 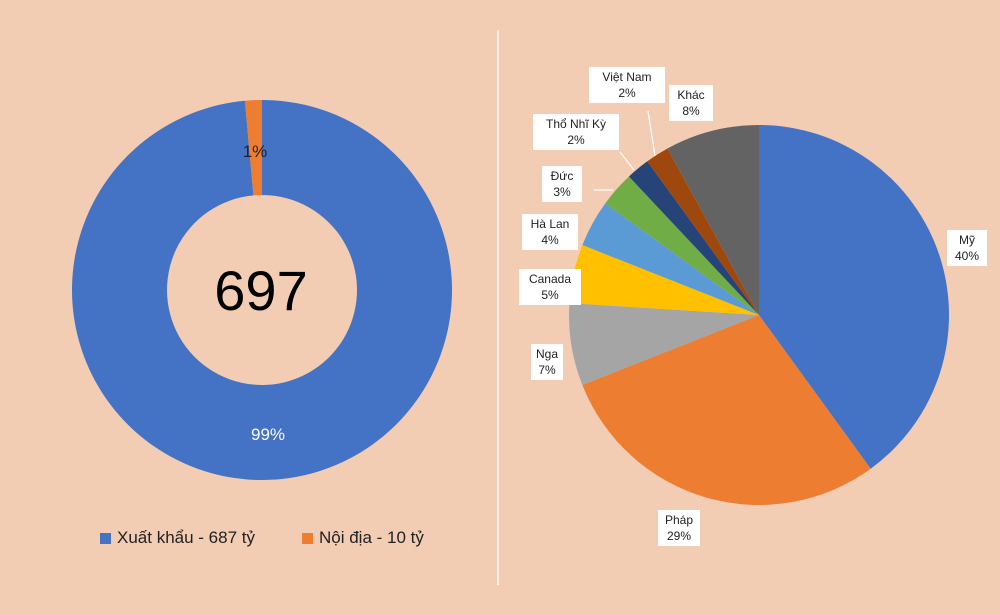 I want to click on legend-swatch-domestic, so click(x=307, y=538).